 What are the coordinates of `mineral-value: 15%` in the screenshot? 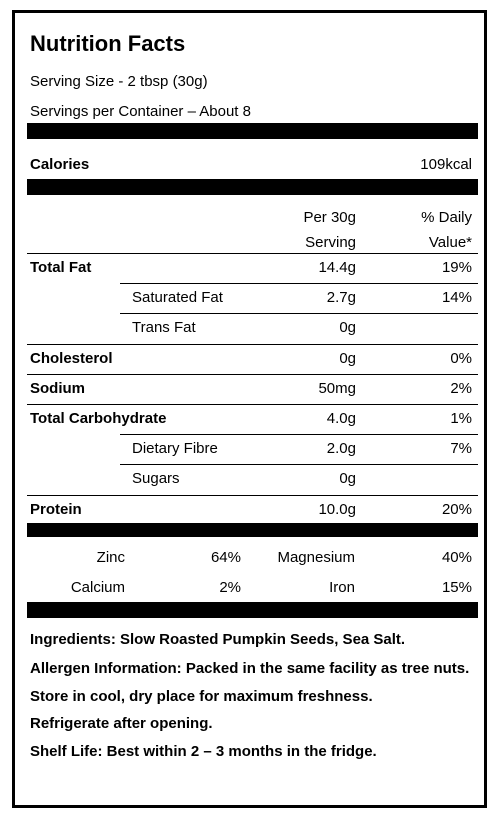 It's located at (456, 587).